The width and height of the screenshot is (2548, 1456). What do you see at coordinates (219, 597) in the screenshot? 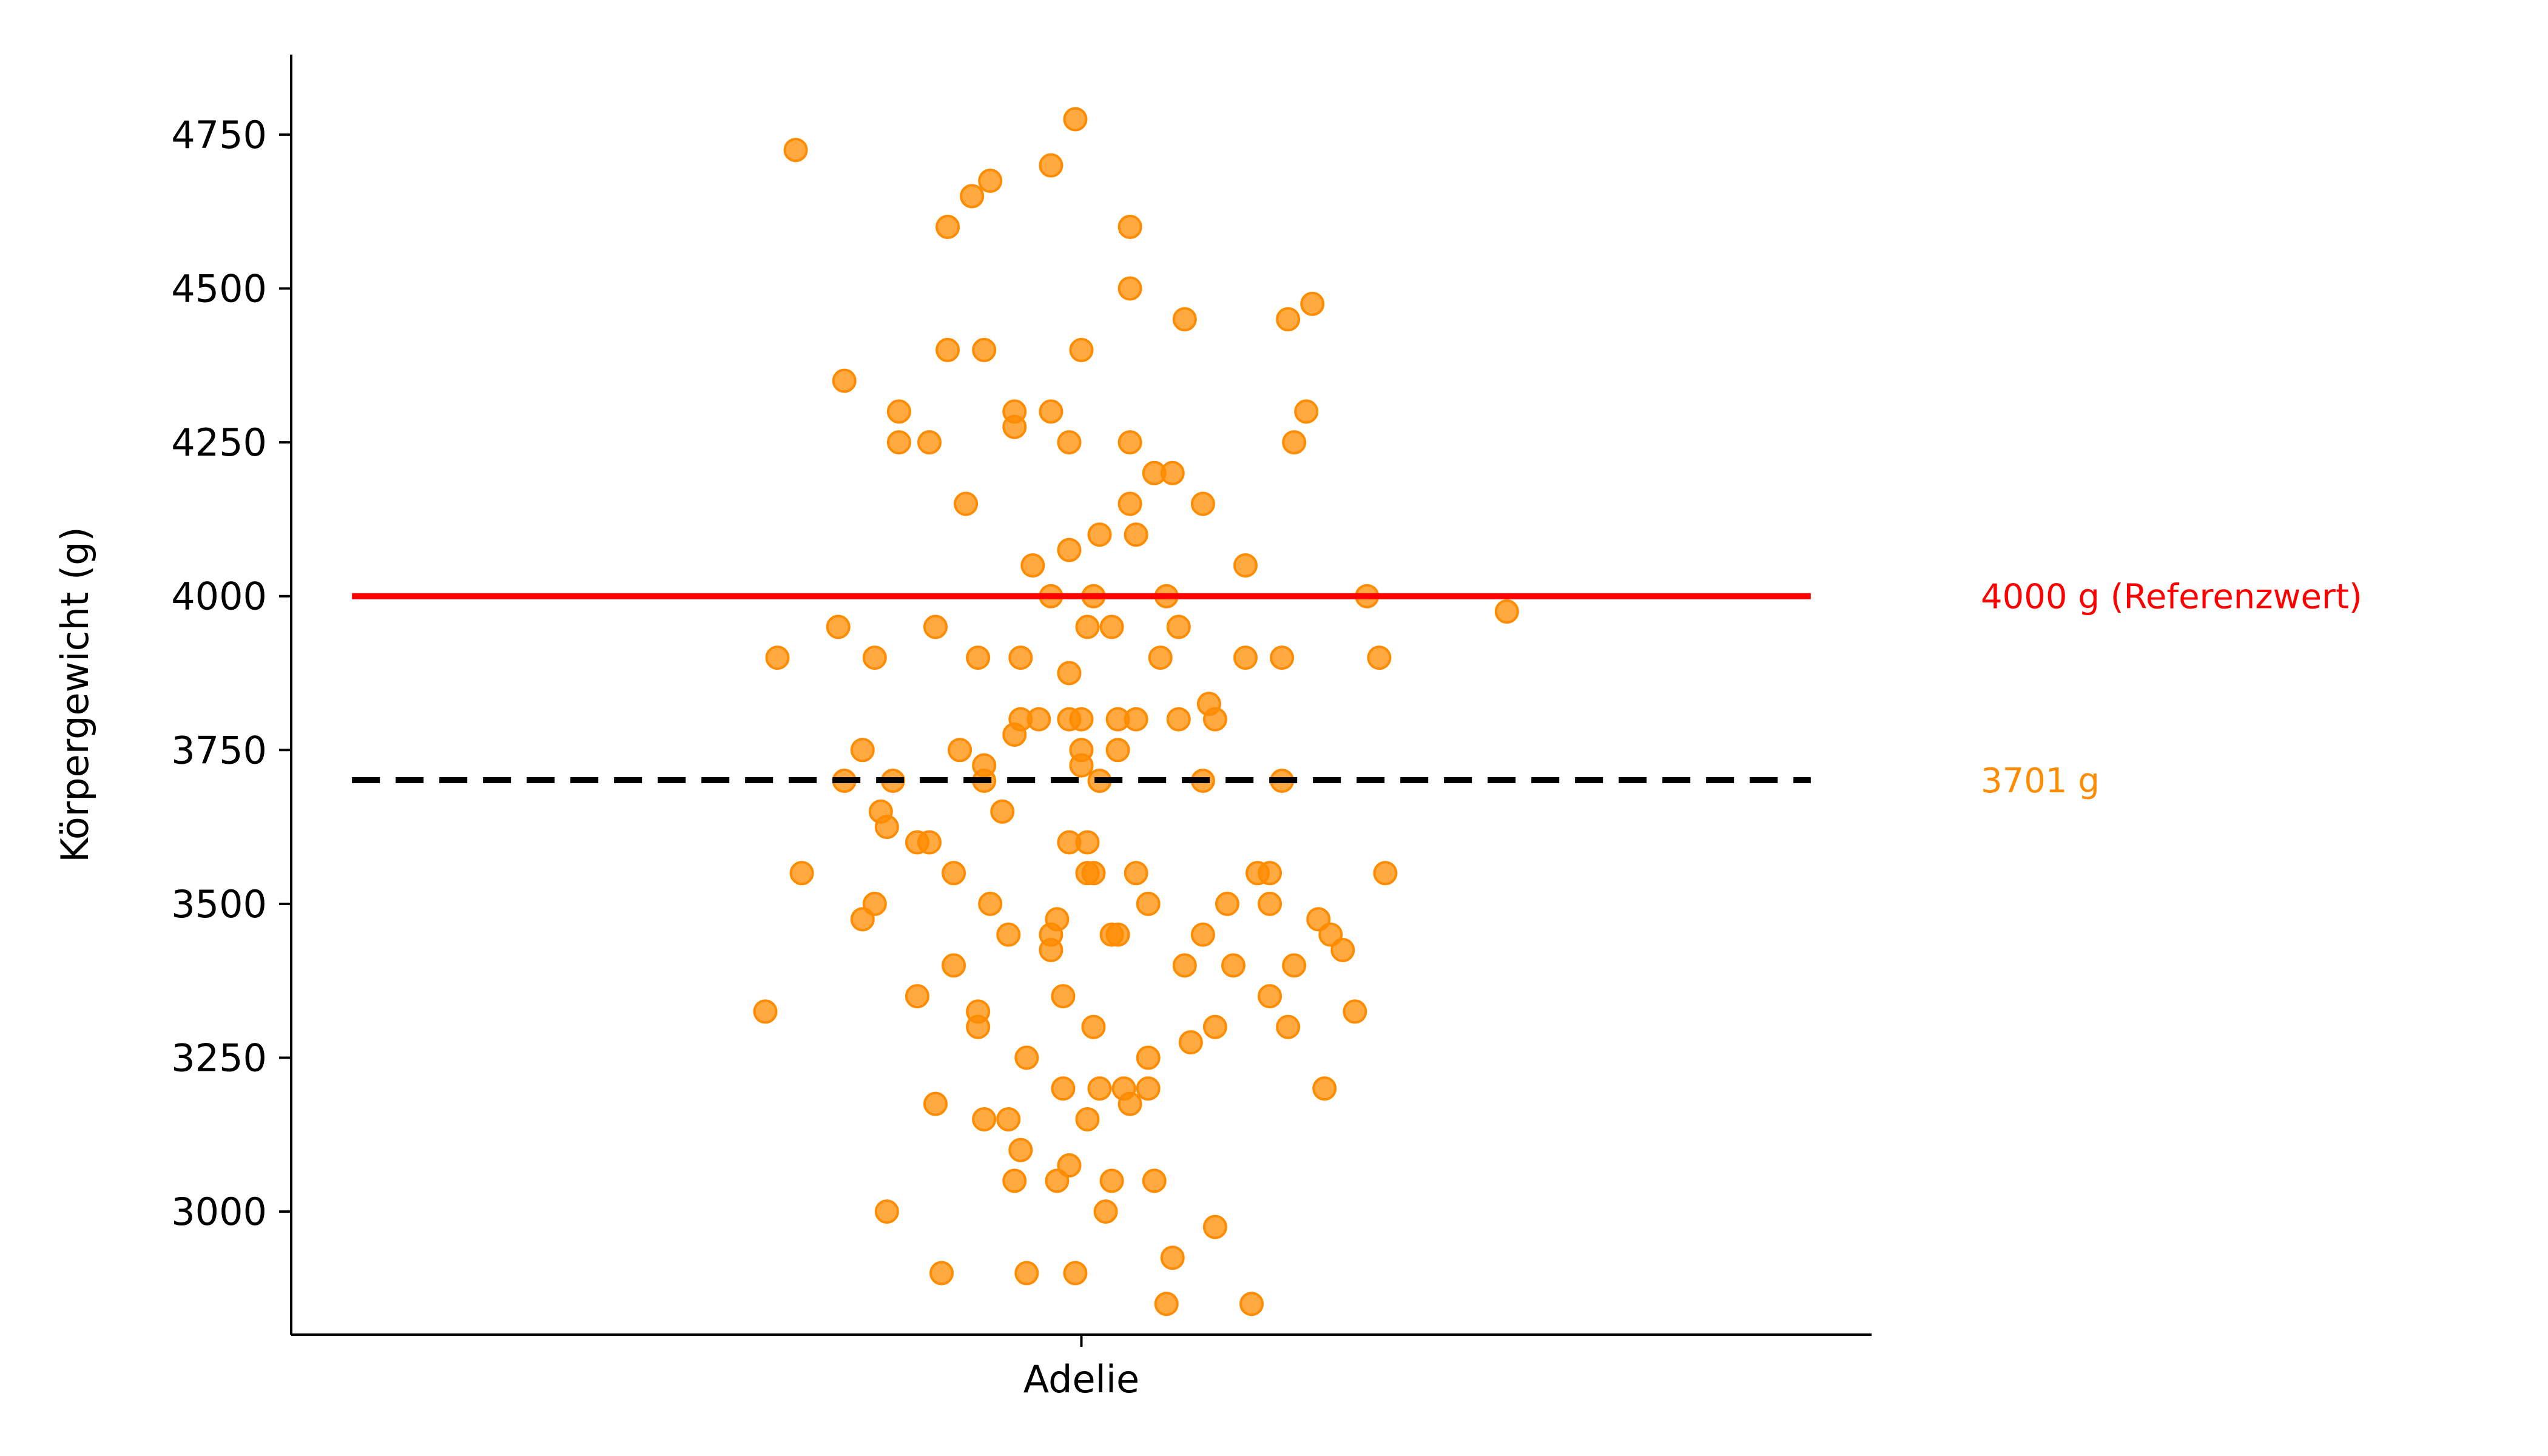
I see `y-tick-label: 4000` at bounding box center [219, 597].